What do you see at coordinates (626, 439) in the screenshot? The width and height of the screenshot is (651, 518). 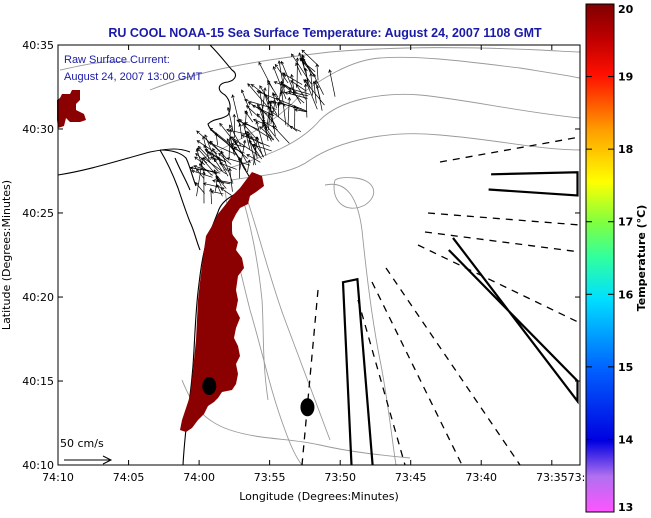 I see `colorbar-tick-label: 14` at bounding box center [626, 439].